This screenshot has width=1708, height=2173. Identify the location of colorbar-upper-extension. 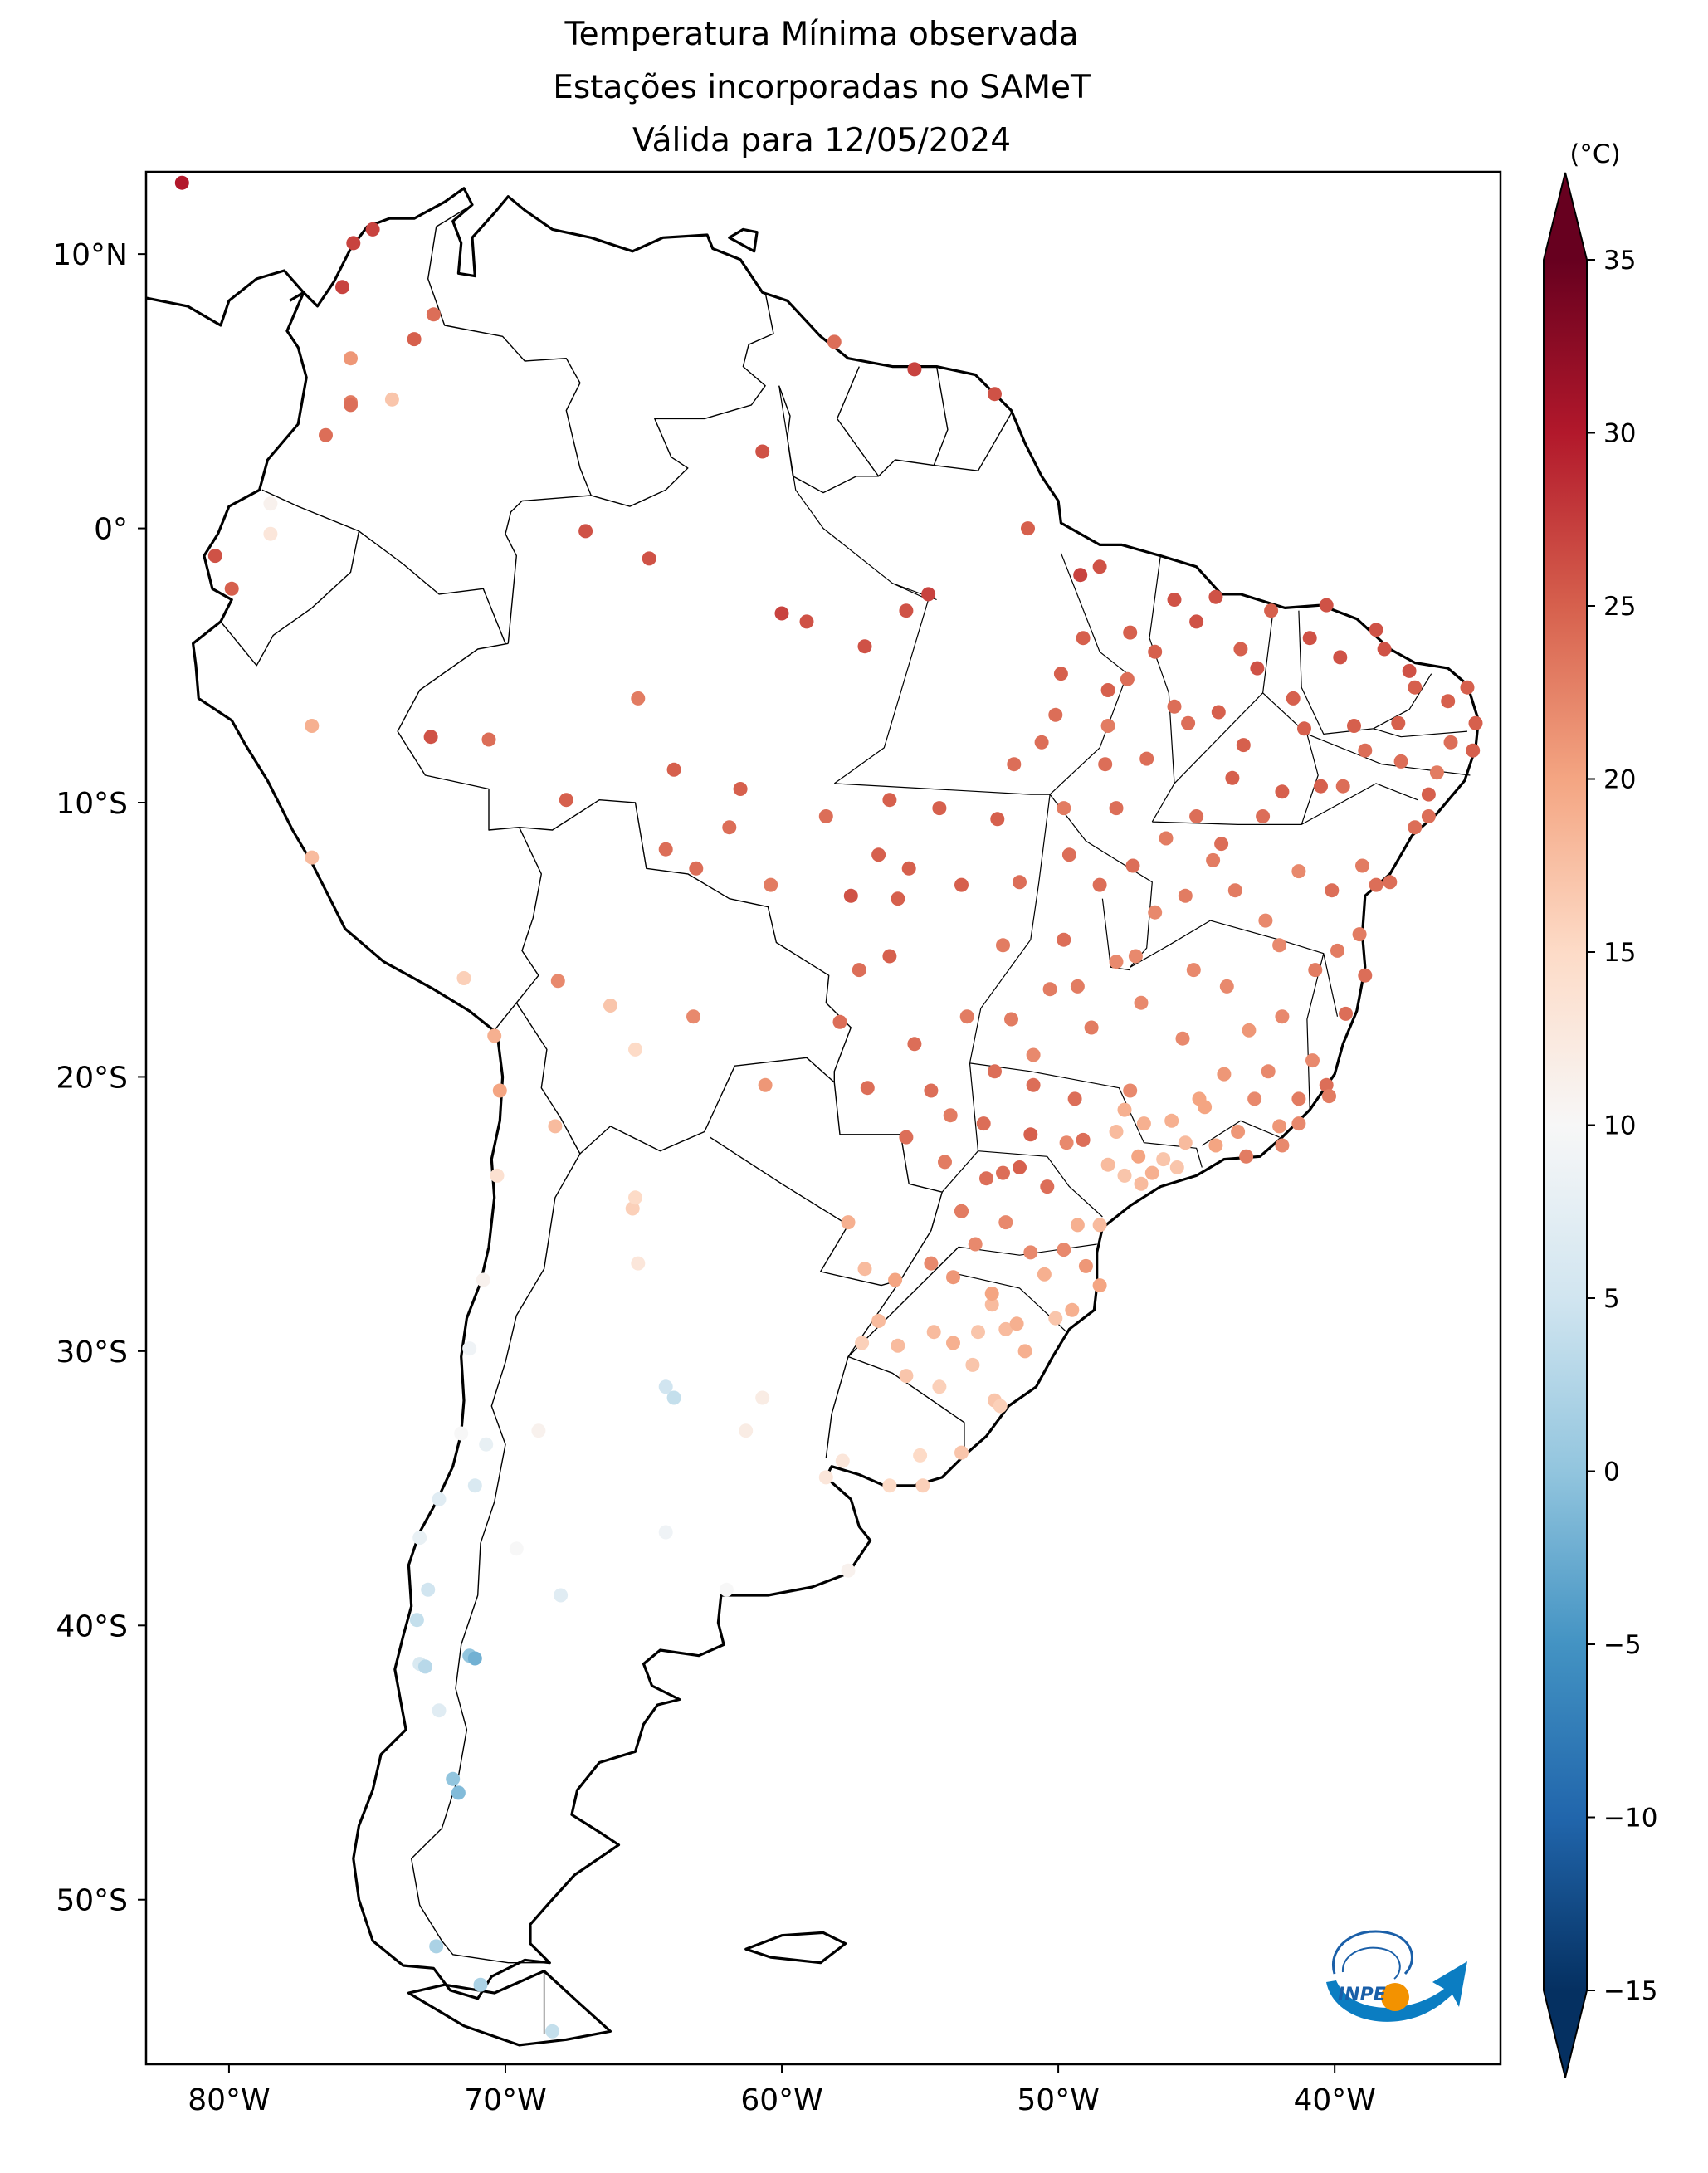
(1565, 217).